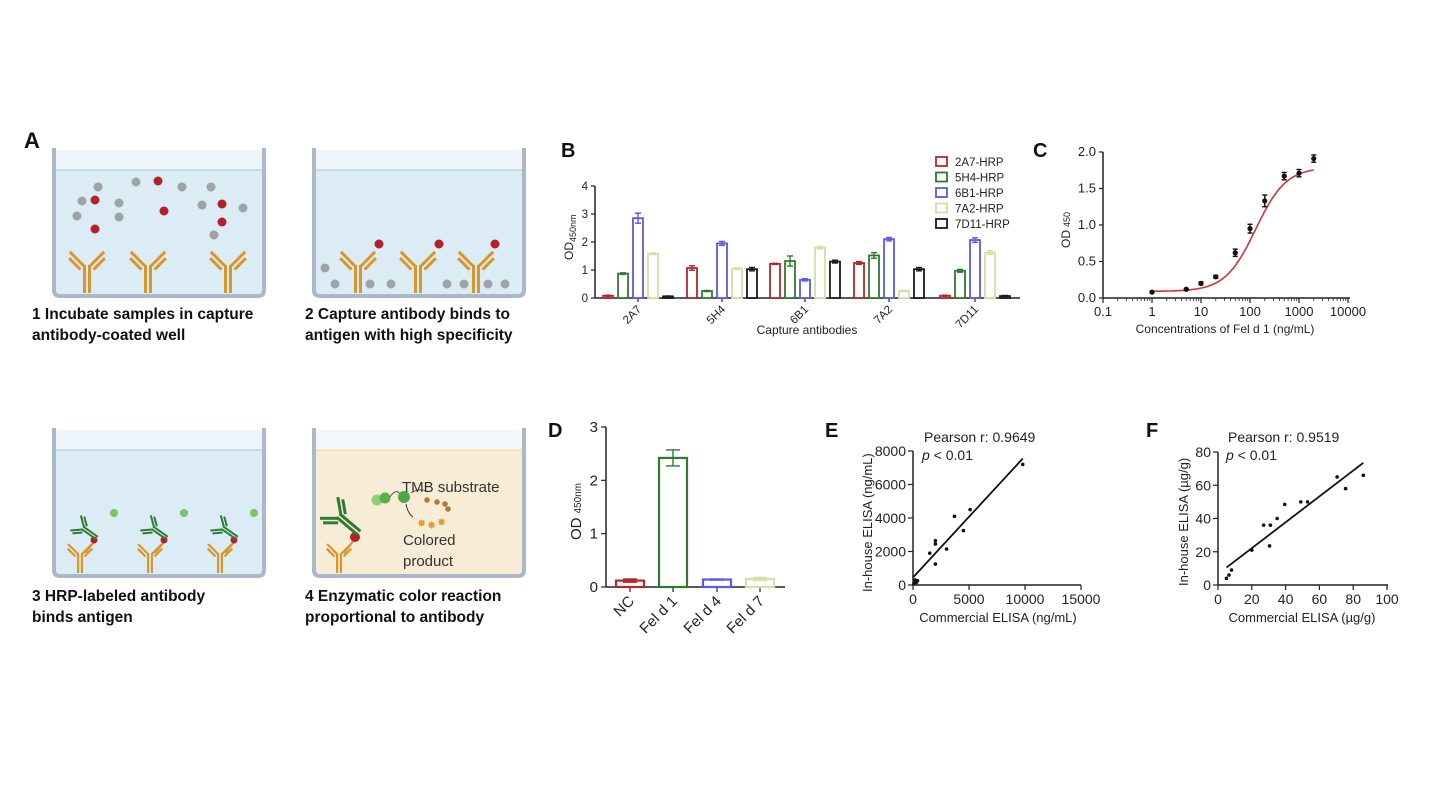 The image size is (1440, 788). What do you see at coordinates (832, 431) in the screenshot?
I see `panel-label-e: E` at bounding box center [832, 431].